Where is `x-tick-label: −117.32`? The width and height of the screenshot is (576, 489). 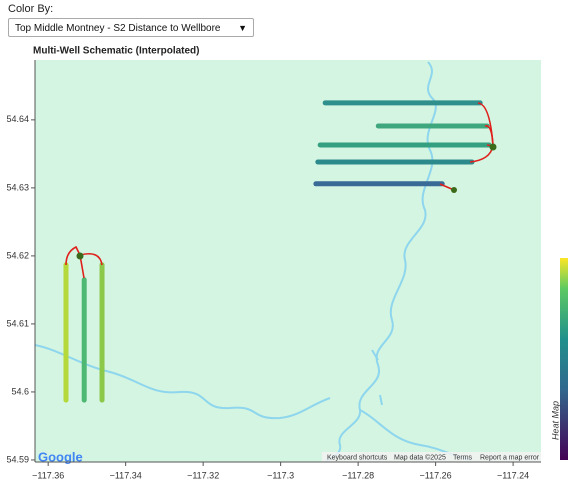
x-tick-label: −117.32 is located at coordinates (203, 475).